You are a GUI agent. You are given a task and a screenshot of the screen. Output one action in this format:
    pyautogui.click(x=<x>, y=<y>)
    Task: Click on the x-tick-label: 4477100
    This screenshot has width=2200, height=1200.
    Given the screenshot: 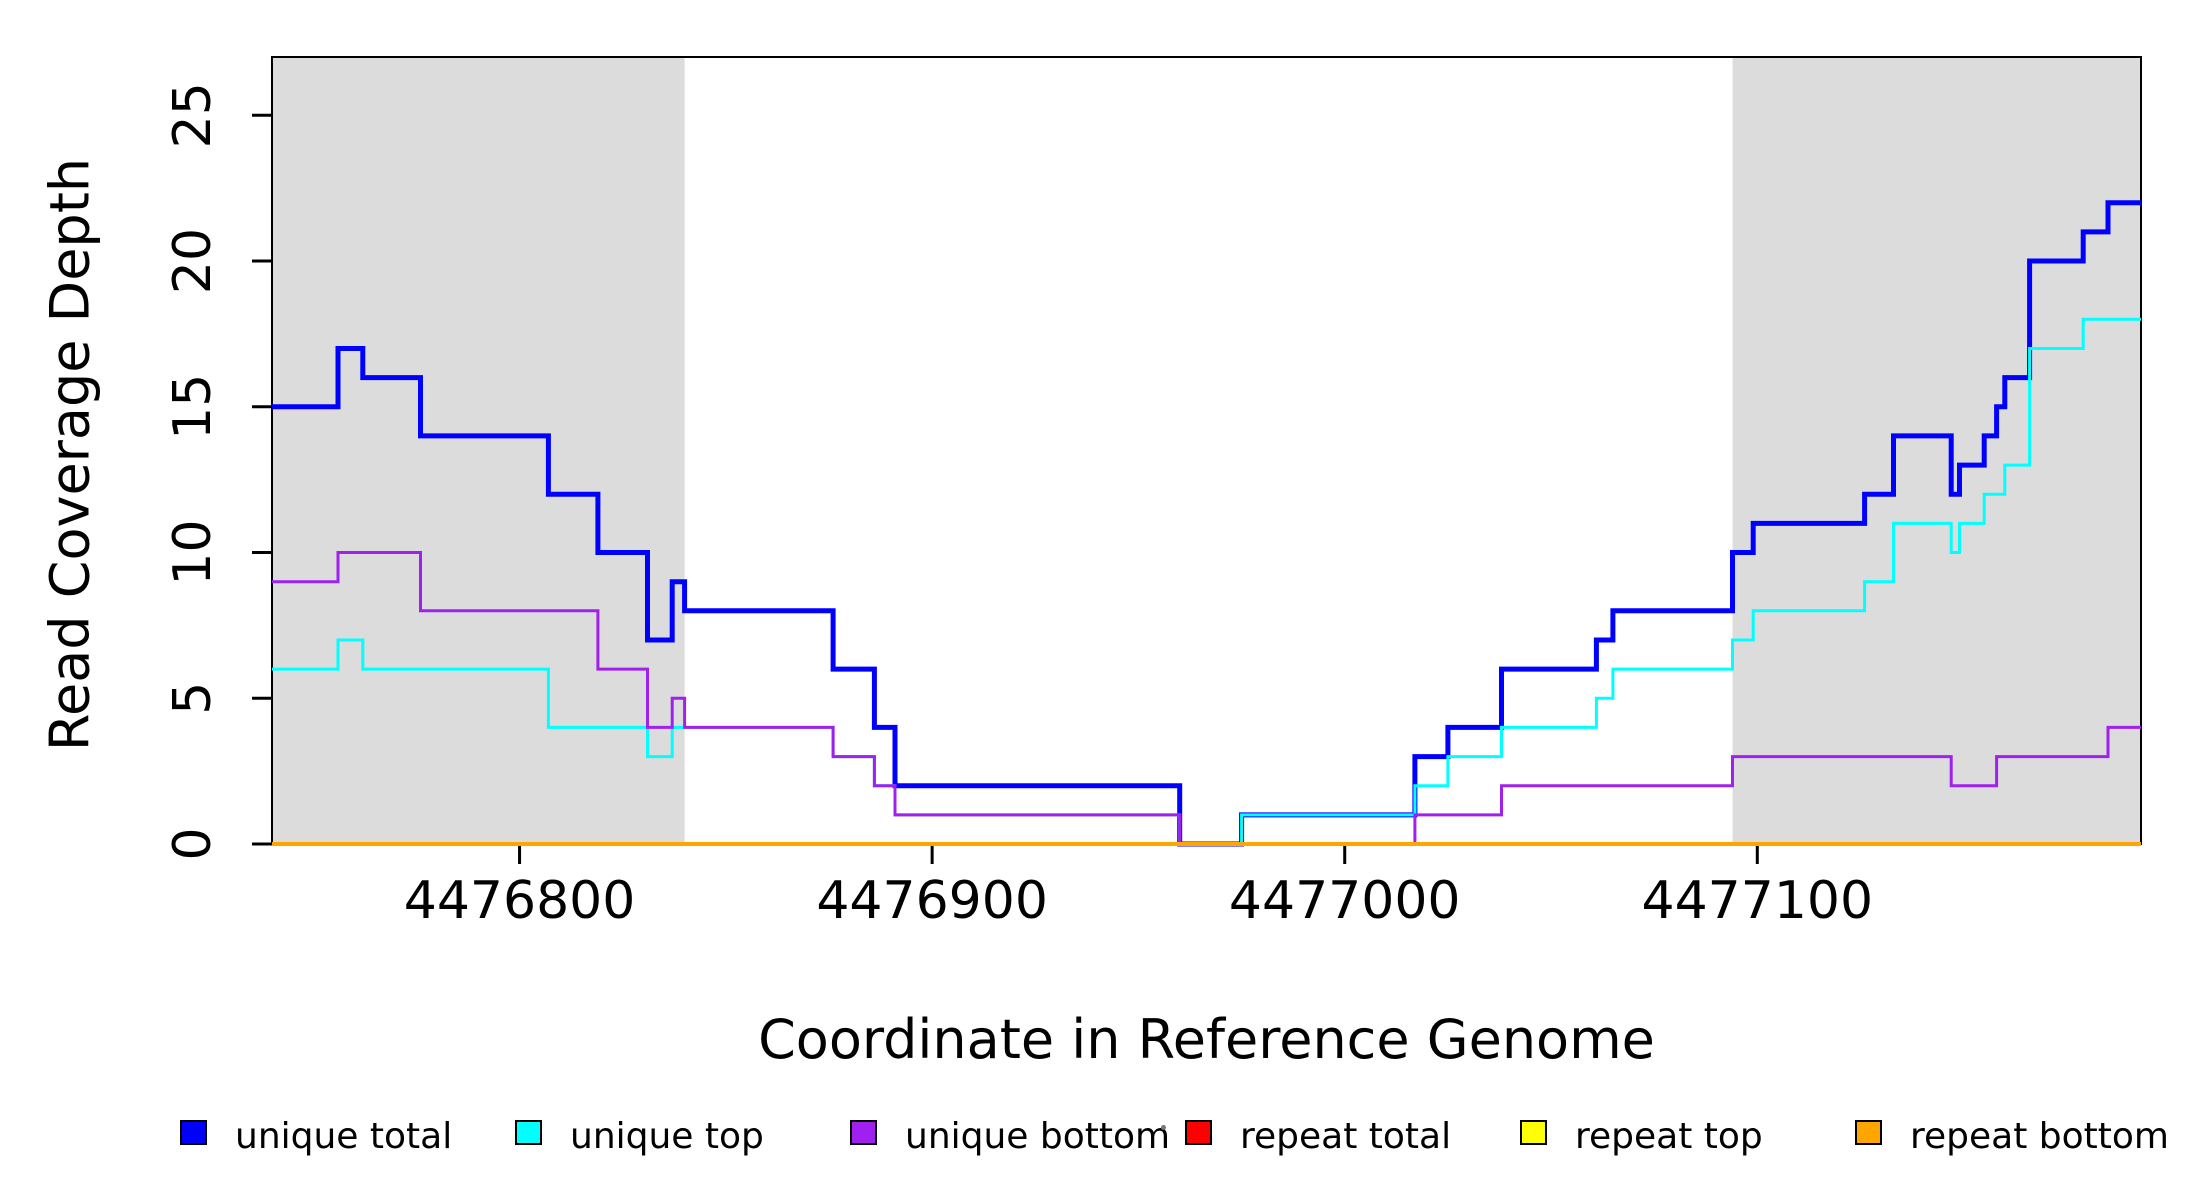 What is the action you would take?
    pyautogui.click(x=1758, y=901)
    